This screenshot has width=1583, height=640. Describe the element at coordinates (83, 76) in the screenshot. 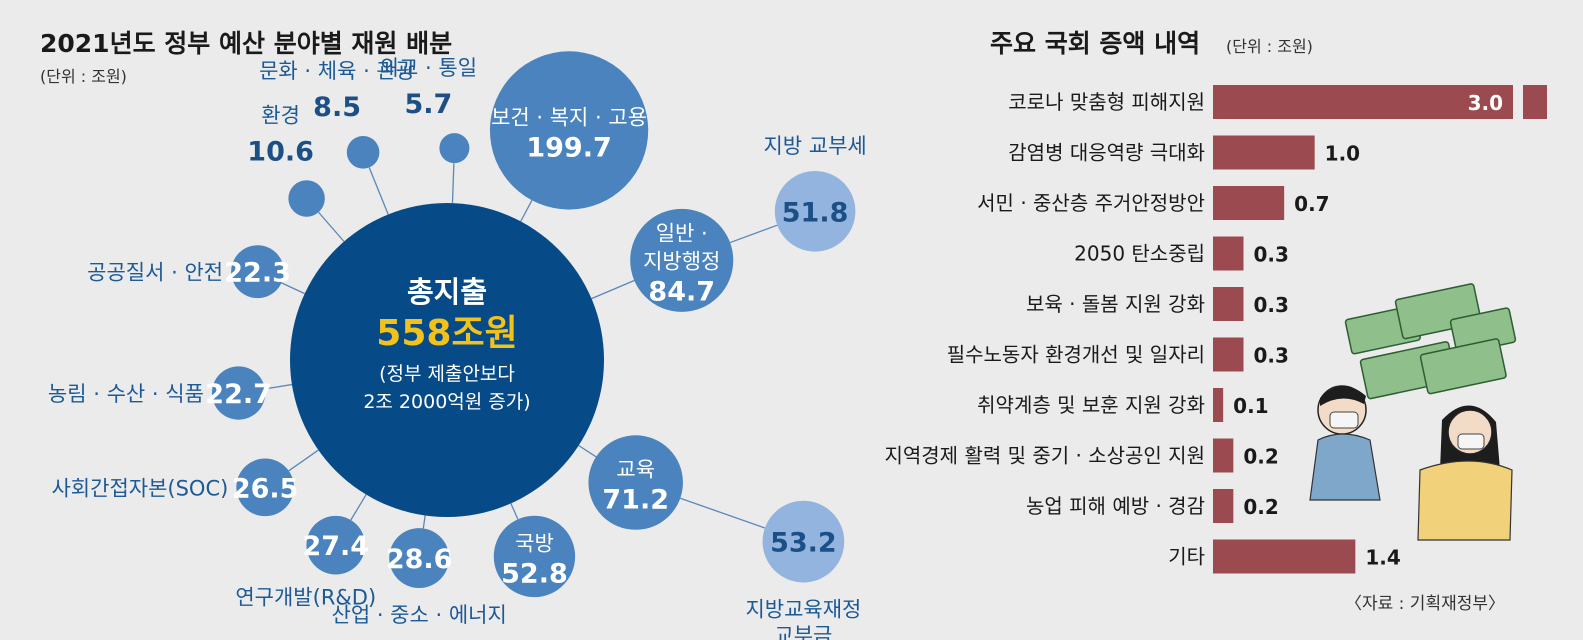

I see `bubble-chart-unit: (단위 : 조원)` at that location.